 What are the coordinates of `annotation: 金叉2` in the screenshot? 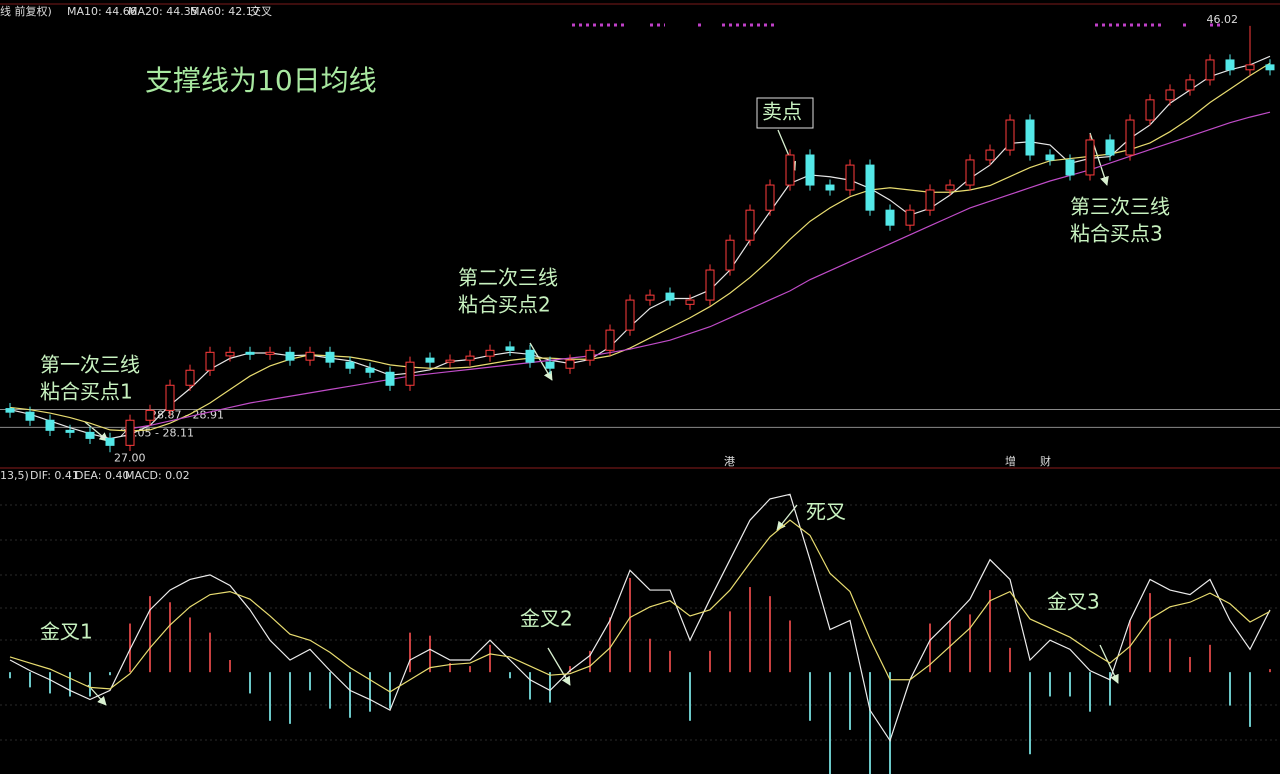 It's located at (546, 619).